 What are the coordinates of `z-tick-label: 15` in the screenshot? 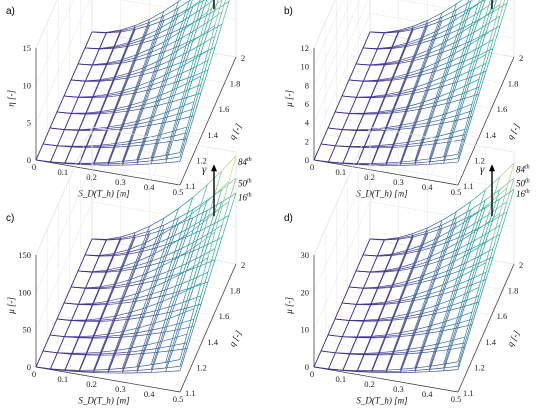 It's located at (27, 48).